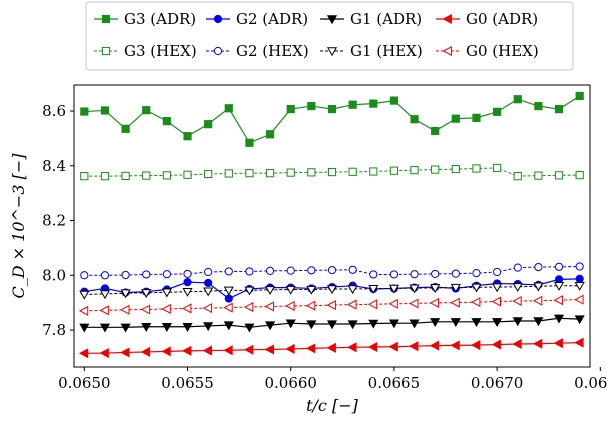 The image size is (607, 425). Describe the element at coordinates (371, 51) in the screenshot. I see `legend-entry: G1 (HEX)` at that location.